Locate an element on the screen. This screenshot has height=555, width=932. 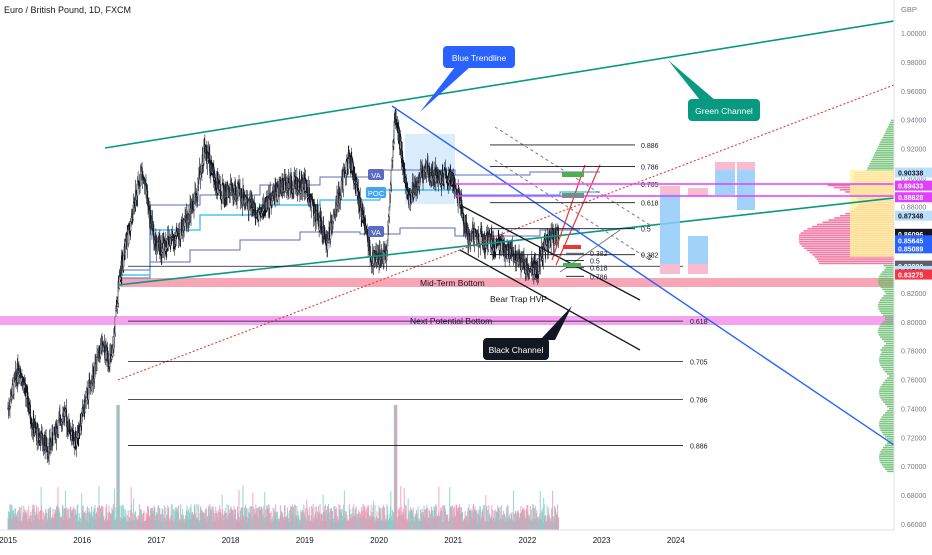
mid-term-bottom-band is located at coordinates (506, 282).